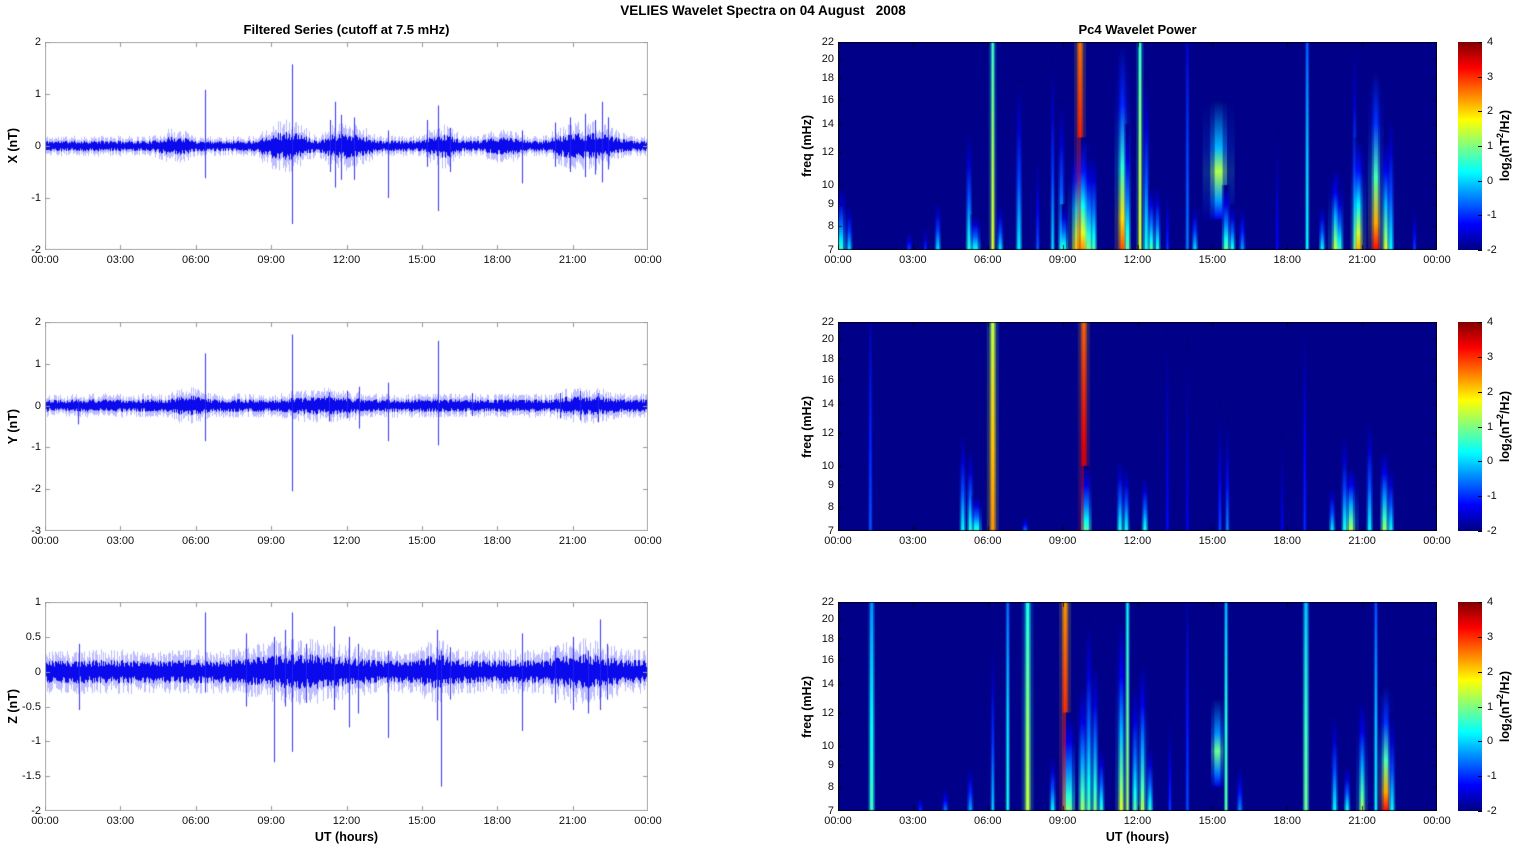 The image size is (1526, 851). I want to click on y-tick-label: -0.5, so click(31, 706).